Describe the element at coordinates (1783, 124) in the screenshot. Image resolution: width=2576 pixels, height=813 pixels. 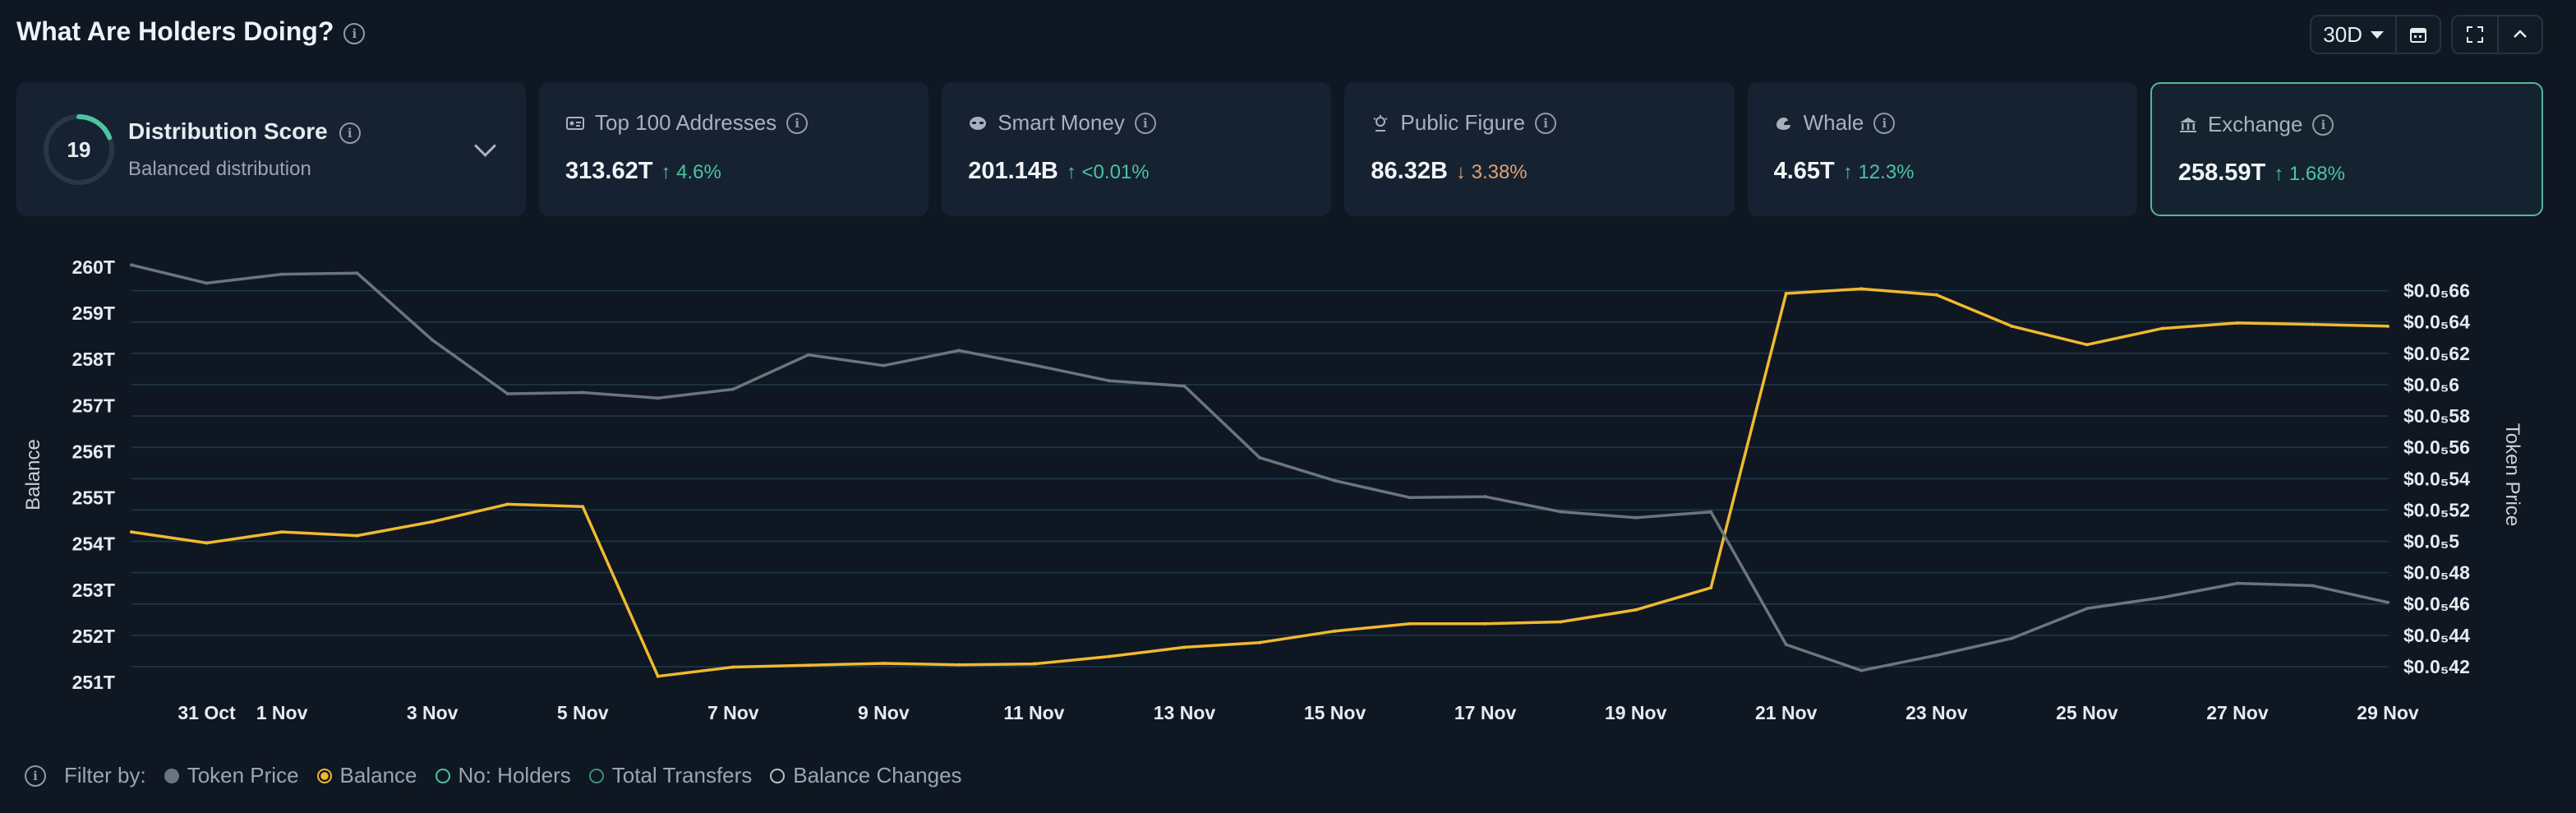
I see `whale-icon` at that location.